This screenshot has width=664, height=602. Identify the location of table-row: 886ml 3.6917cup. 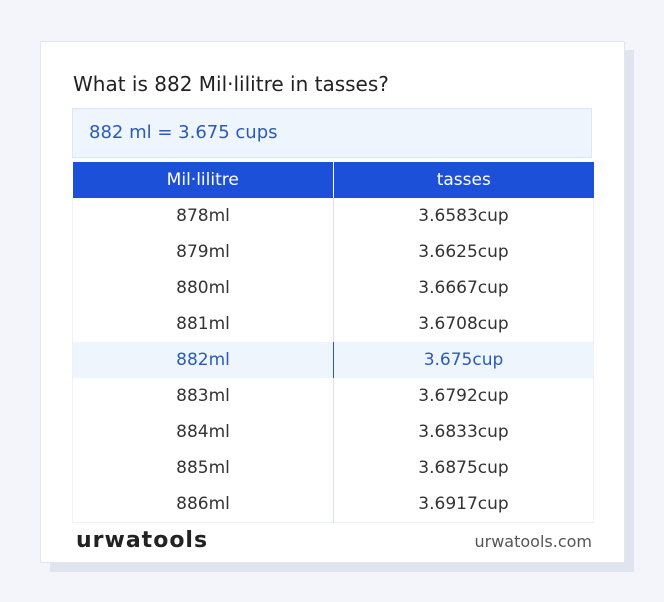
(333, 504).